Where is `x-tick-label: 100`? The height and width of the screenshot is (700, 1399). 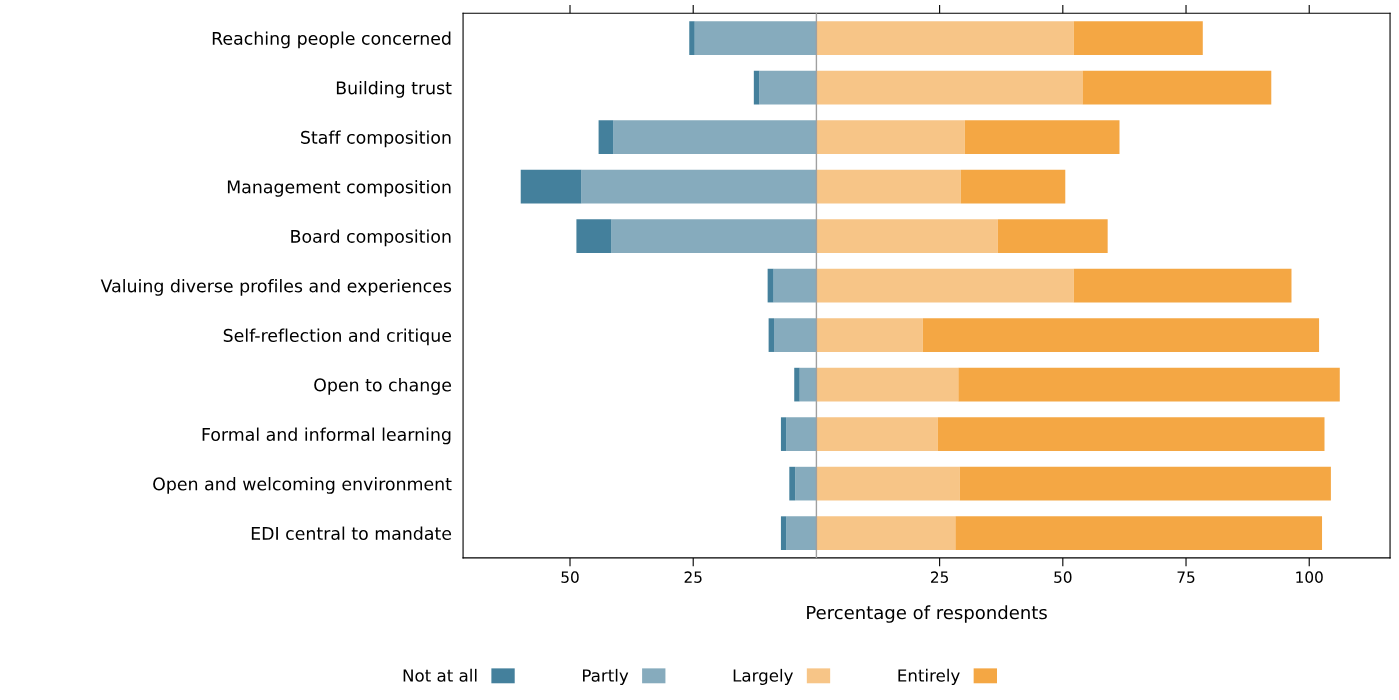 x-tick-label: 100 is located at coordinates (1309, 577).